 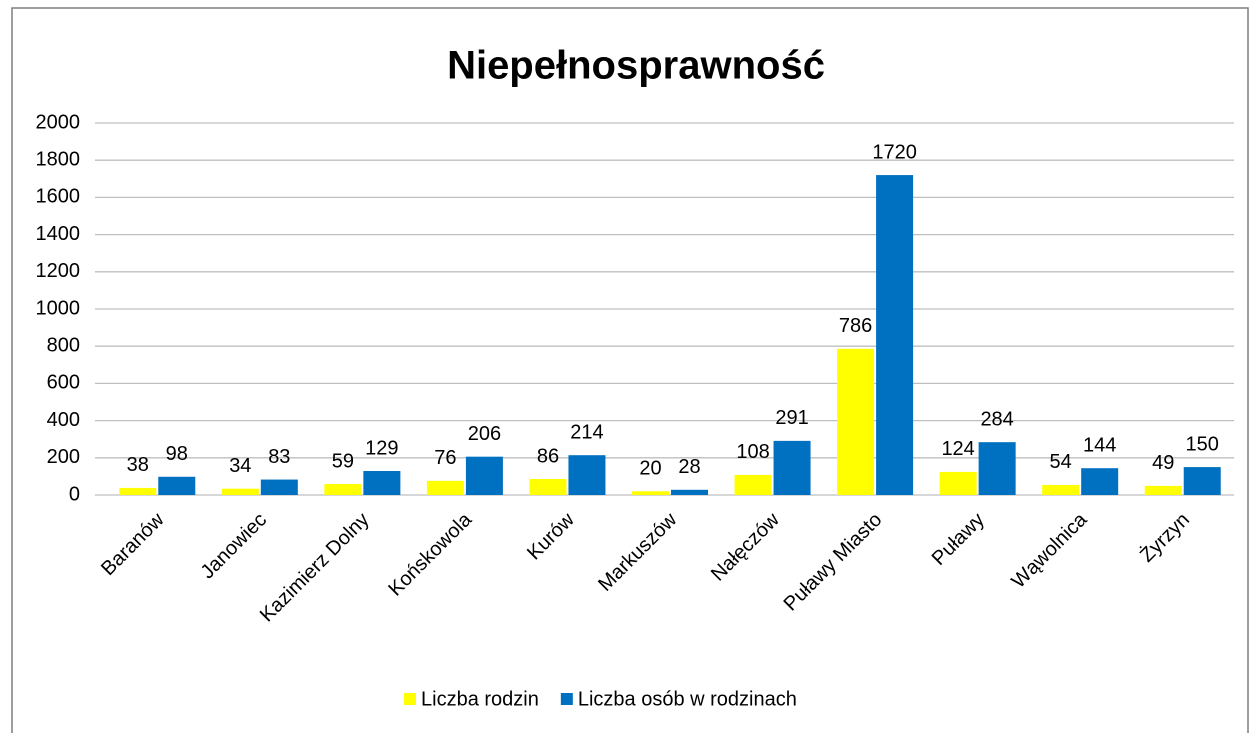 What do you see at coordinates (689, 467) in the screenshot?
I see `data-label: 28` at bounding box center [689, 467].